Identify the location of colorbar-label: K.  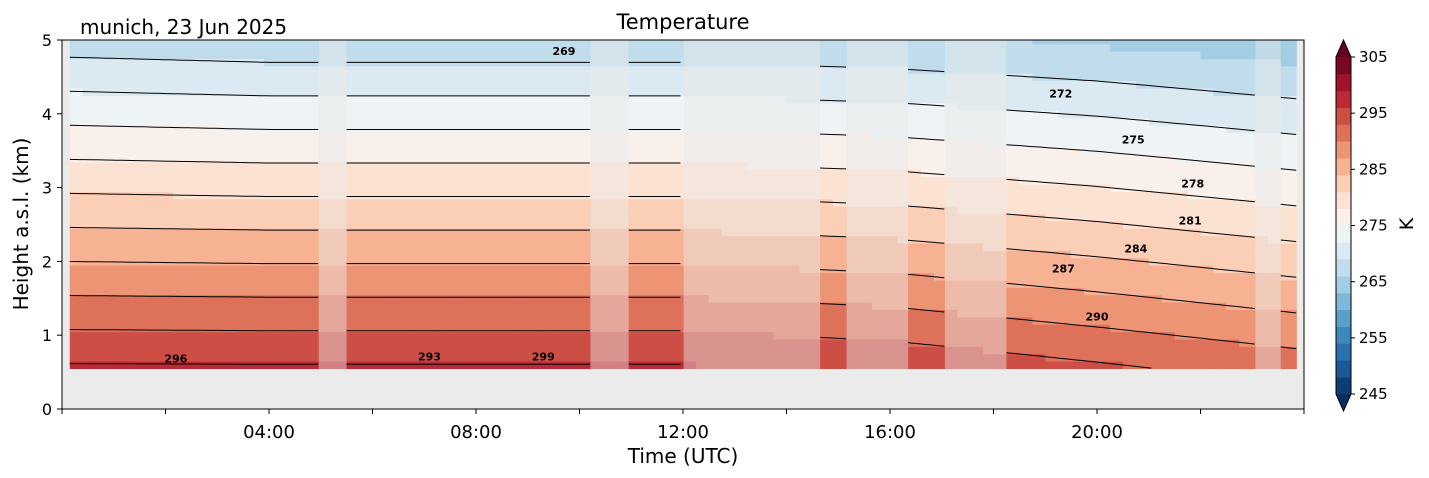
(1407, 223).